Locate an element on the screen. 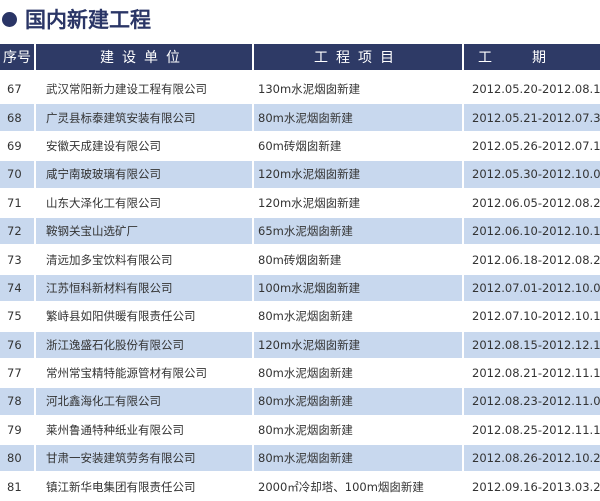 Image resolution: width=600 pixels, height=501 pixels. cell-period: 2012.06.10-2012.10.10 is located at coordinates (532, 231).